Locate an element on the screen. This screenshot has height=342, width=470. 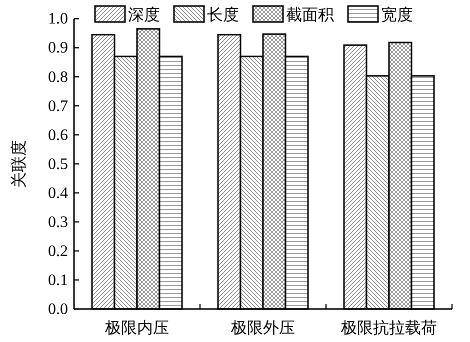
legend-label: 宽度 is located at coordinates (397, 15).